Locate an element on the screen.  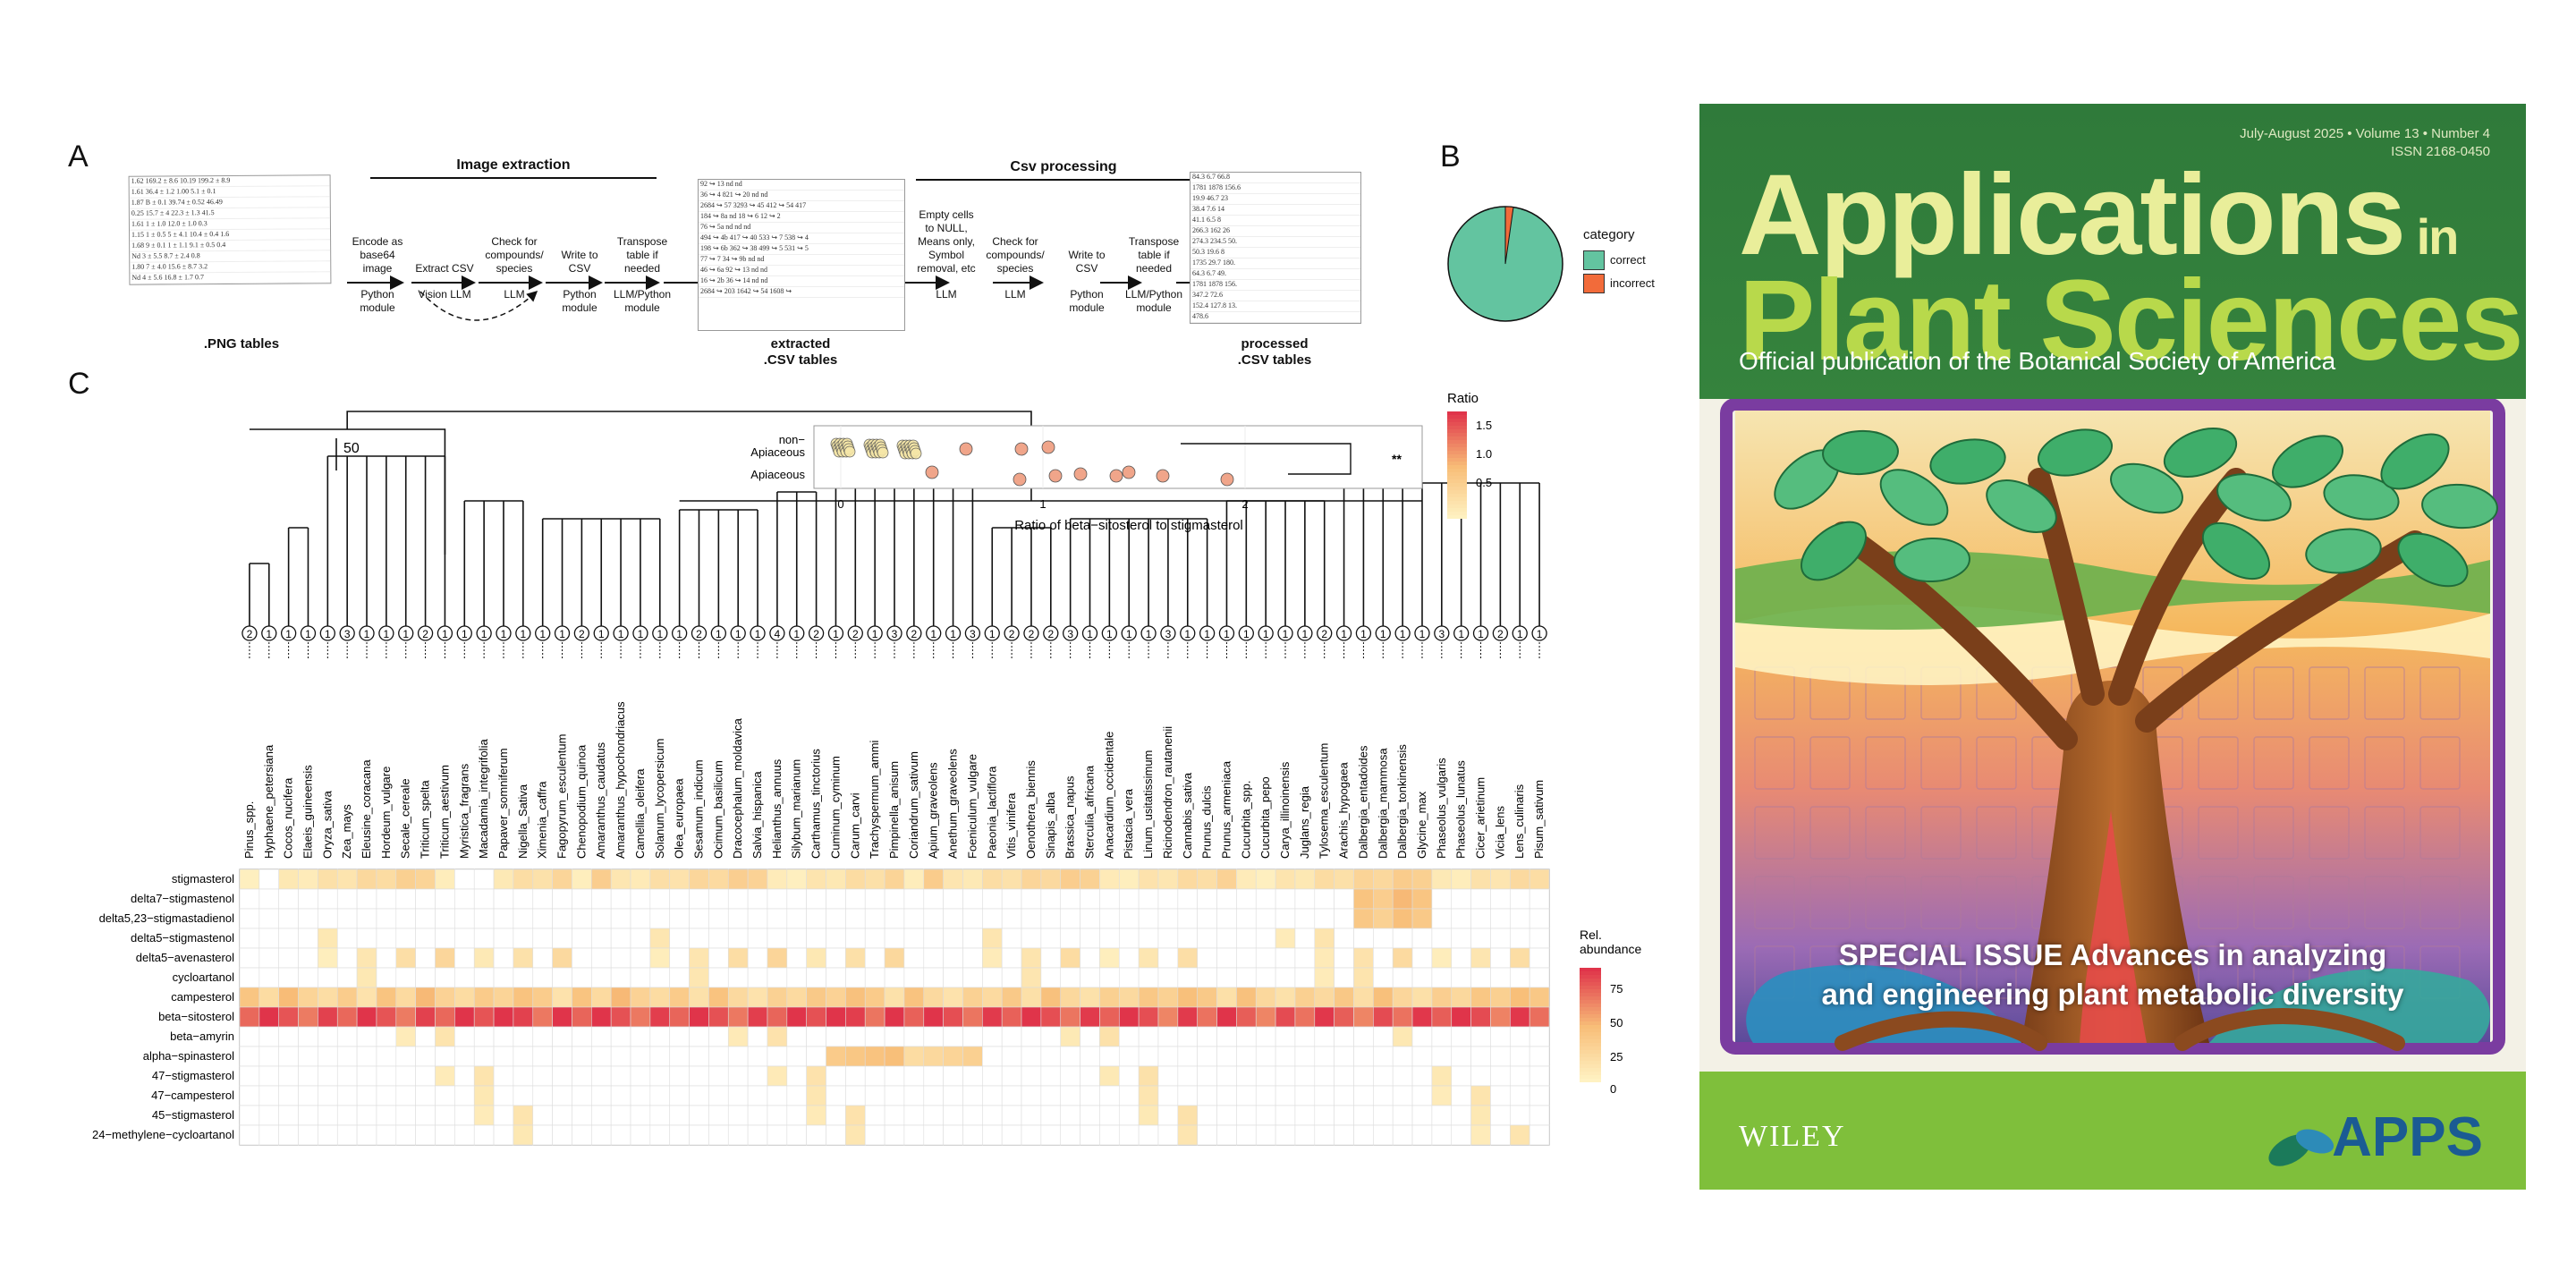
compound-label: cycloartanol is located at coordinates (203, 977).